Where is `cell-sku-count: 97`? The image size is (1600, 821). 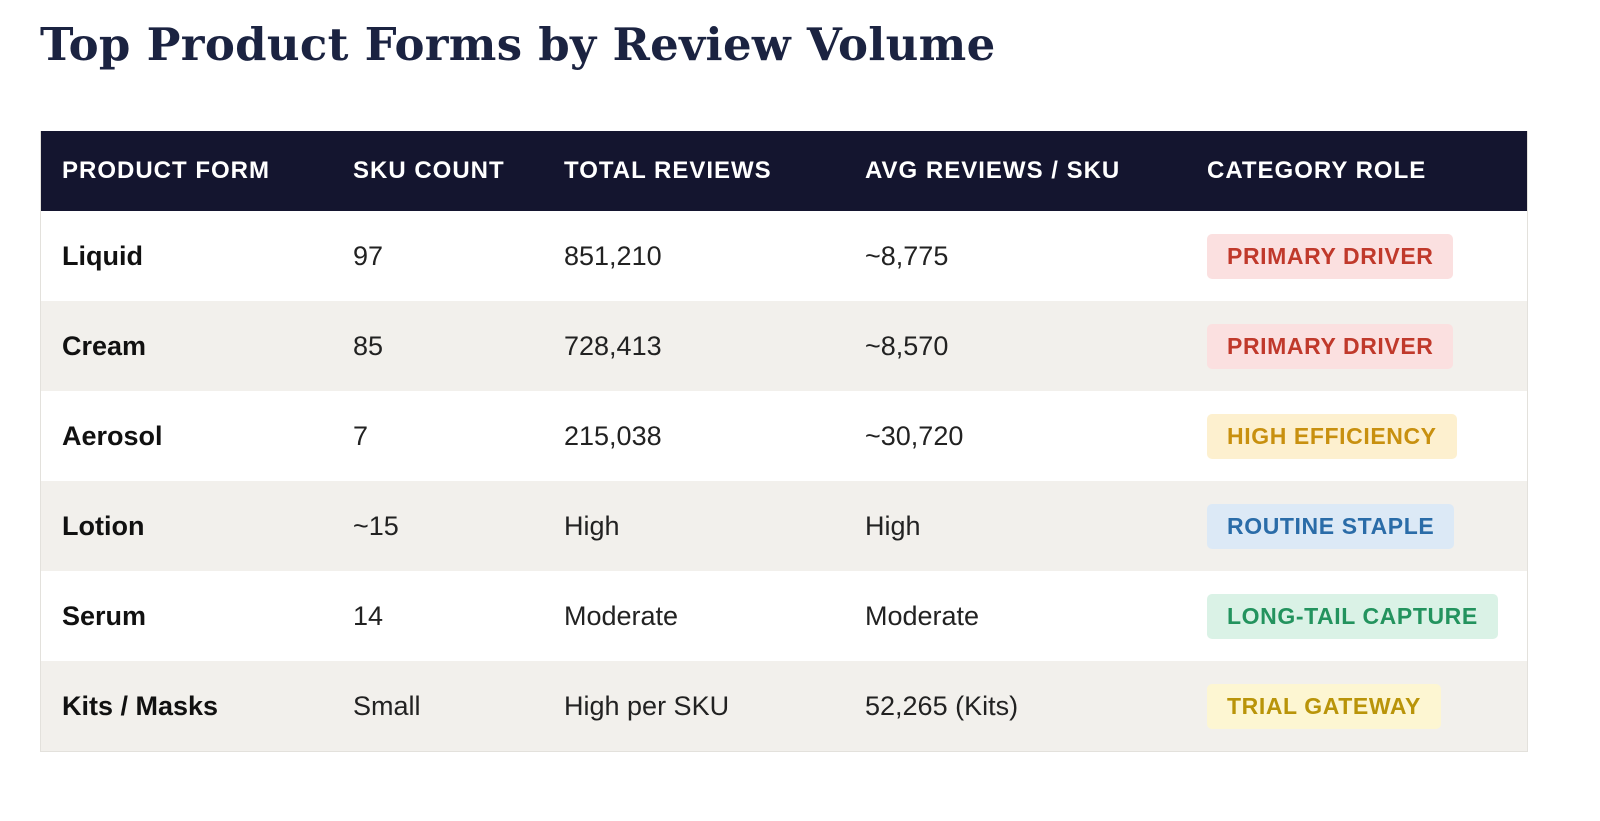 cell-sku-count: 97 is located at coordinates (368, 255).